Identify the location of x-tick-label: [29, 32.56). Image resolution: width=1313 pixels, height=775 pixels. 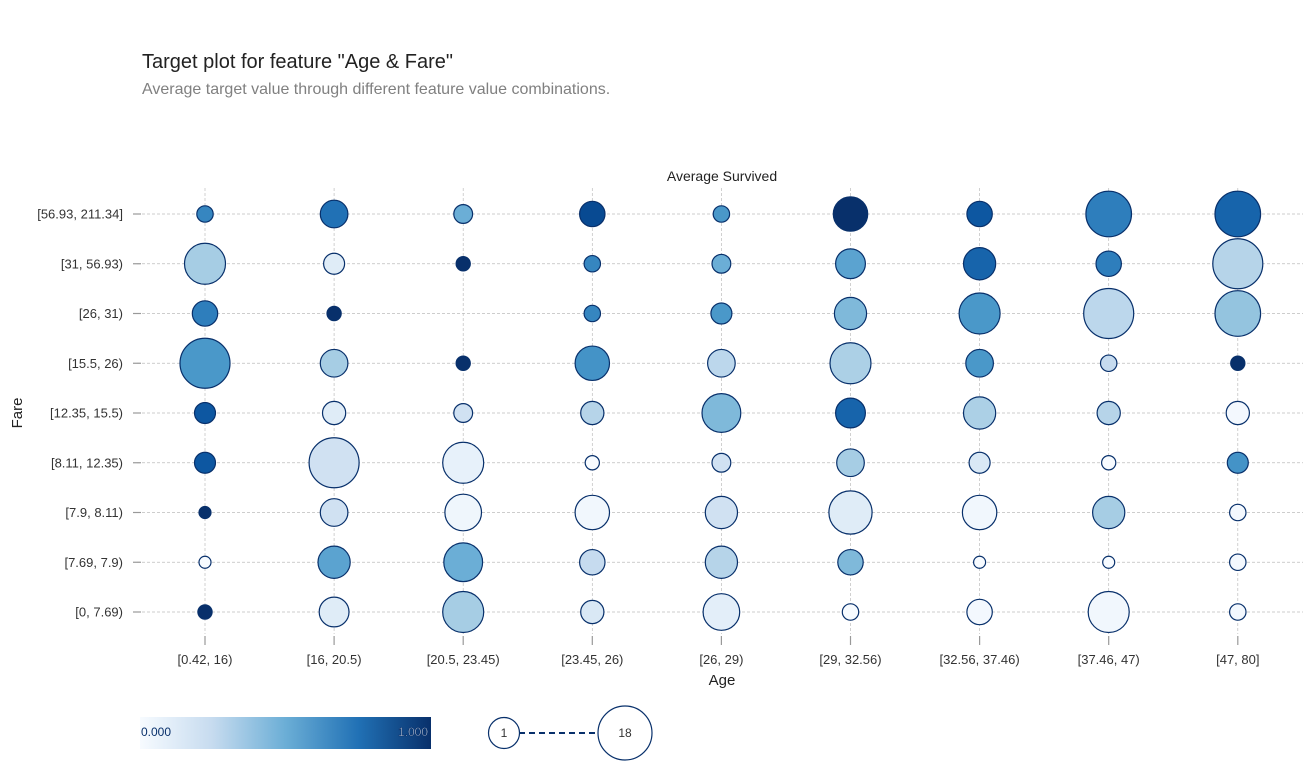
(850, 659).